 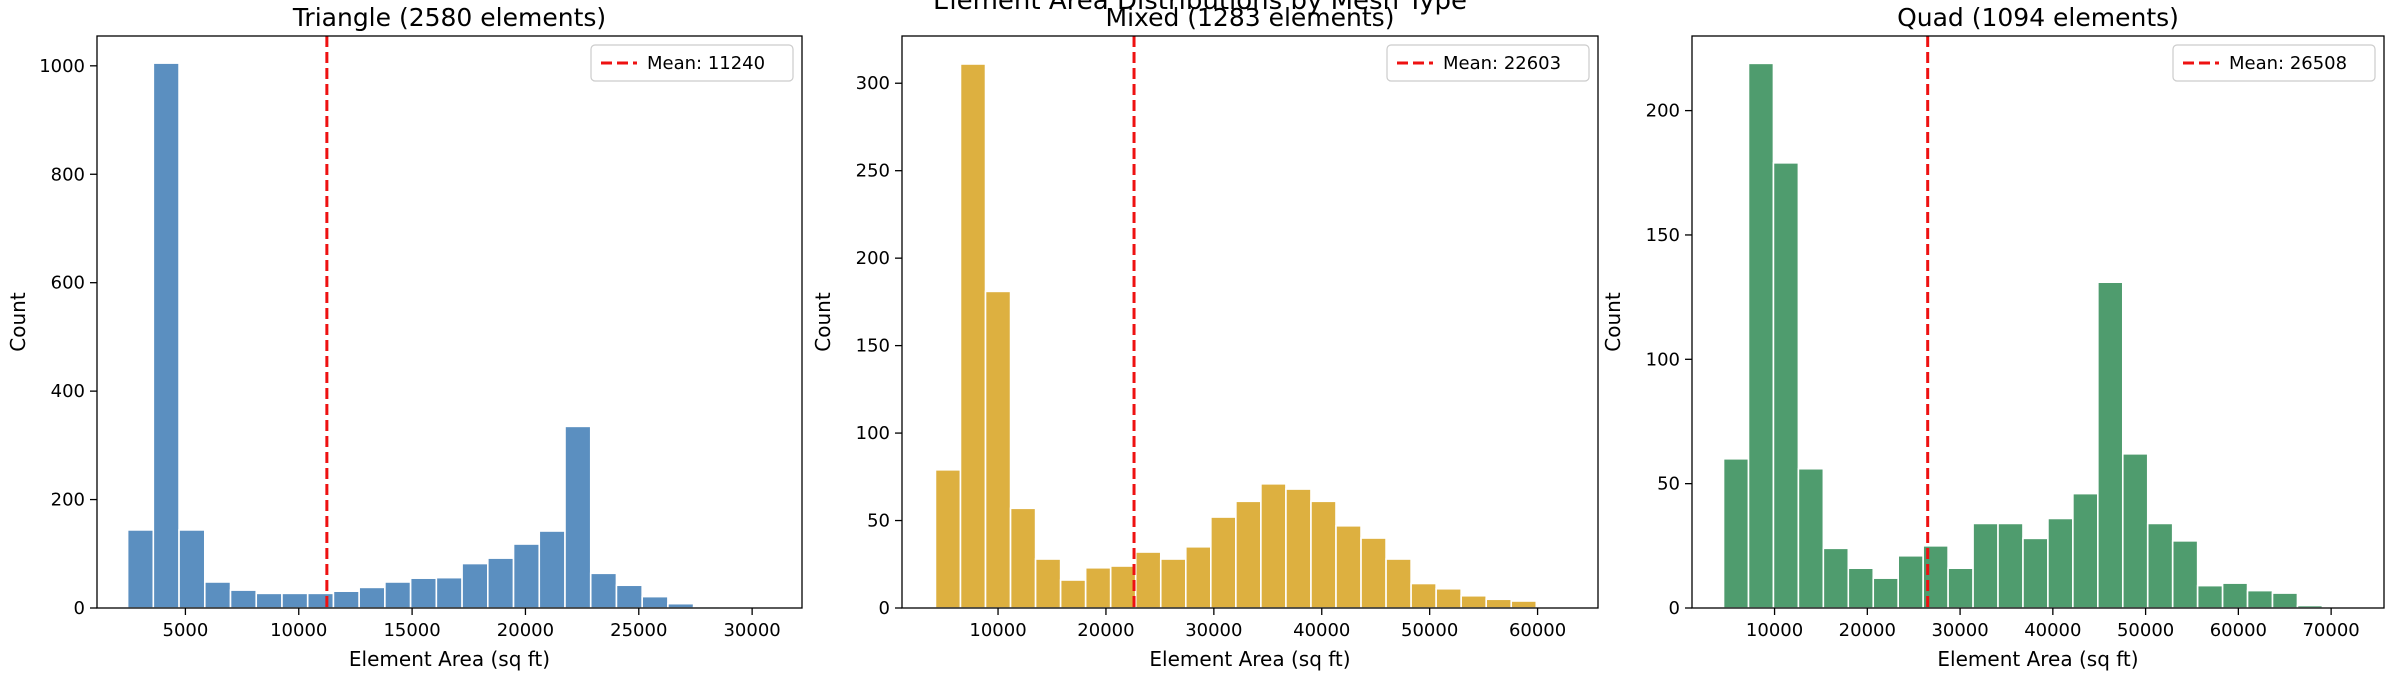 What do you see at coordinates (68, 391) in the screenshot?
I see `y-tick-label: 400` at bounding box center [68, 391].